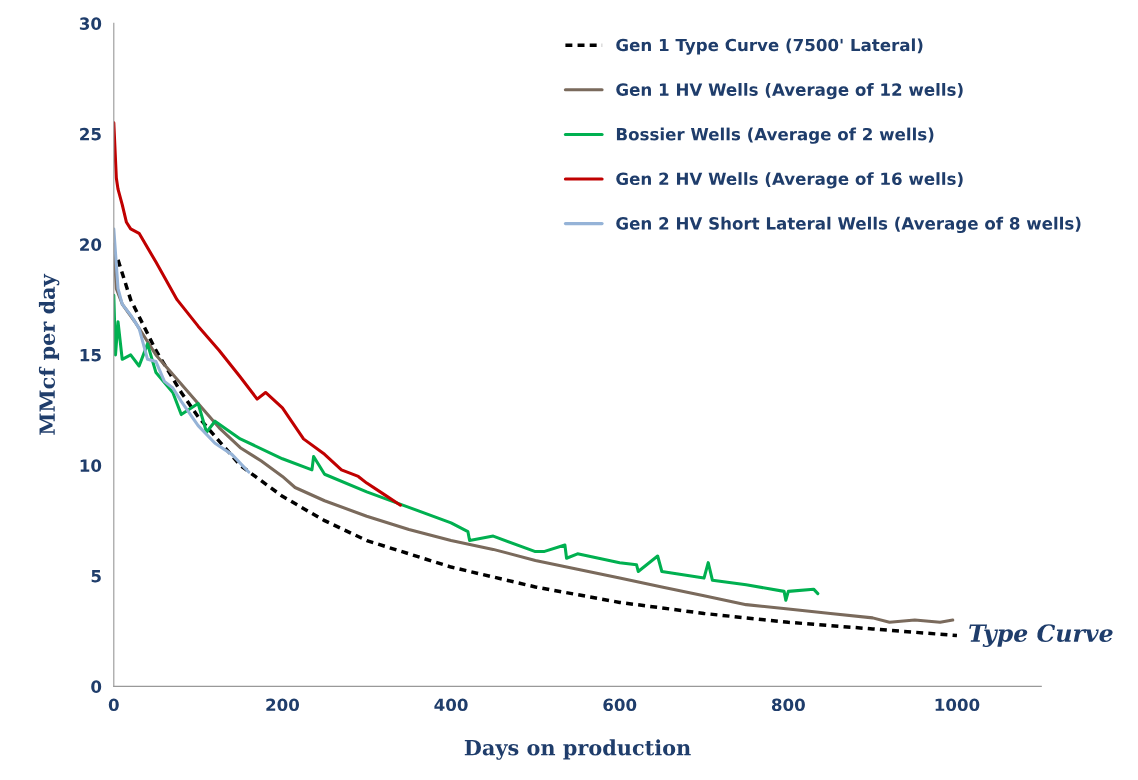  I want to click on x-tick-label: 0, so click(113, 705).